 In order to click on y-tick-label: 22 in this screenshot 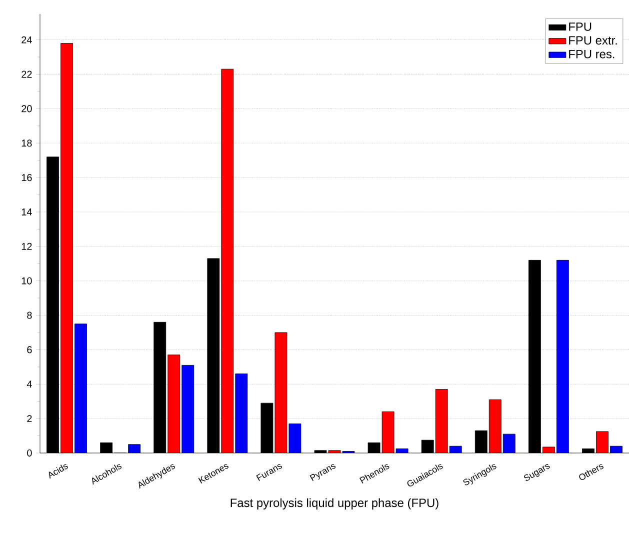, I will do `click(27, 74)`.